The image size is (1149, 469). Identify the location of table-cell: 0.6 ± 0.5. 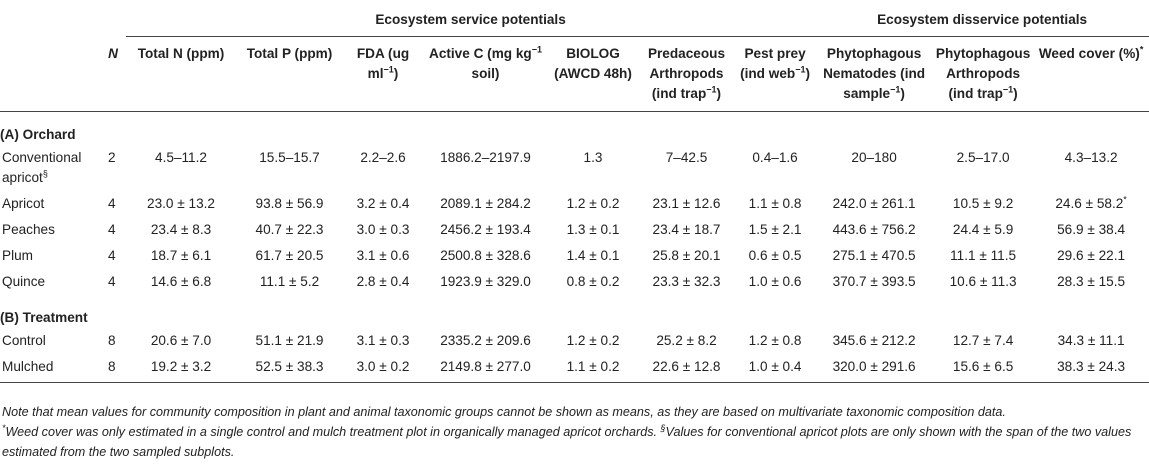
(775, 255).